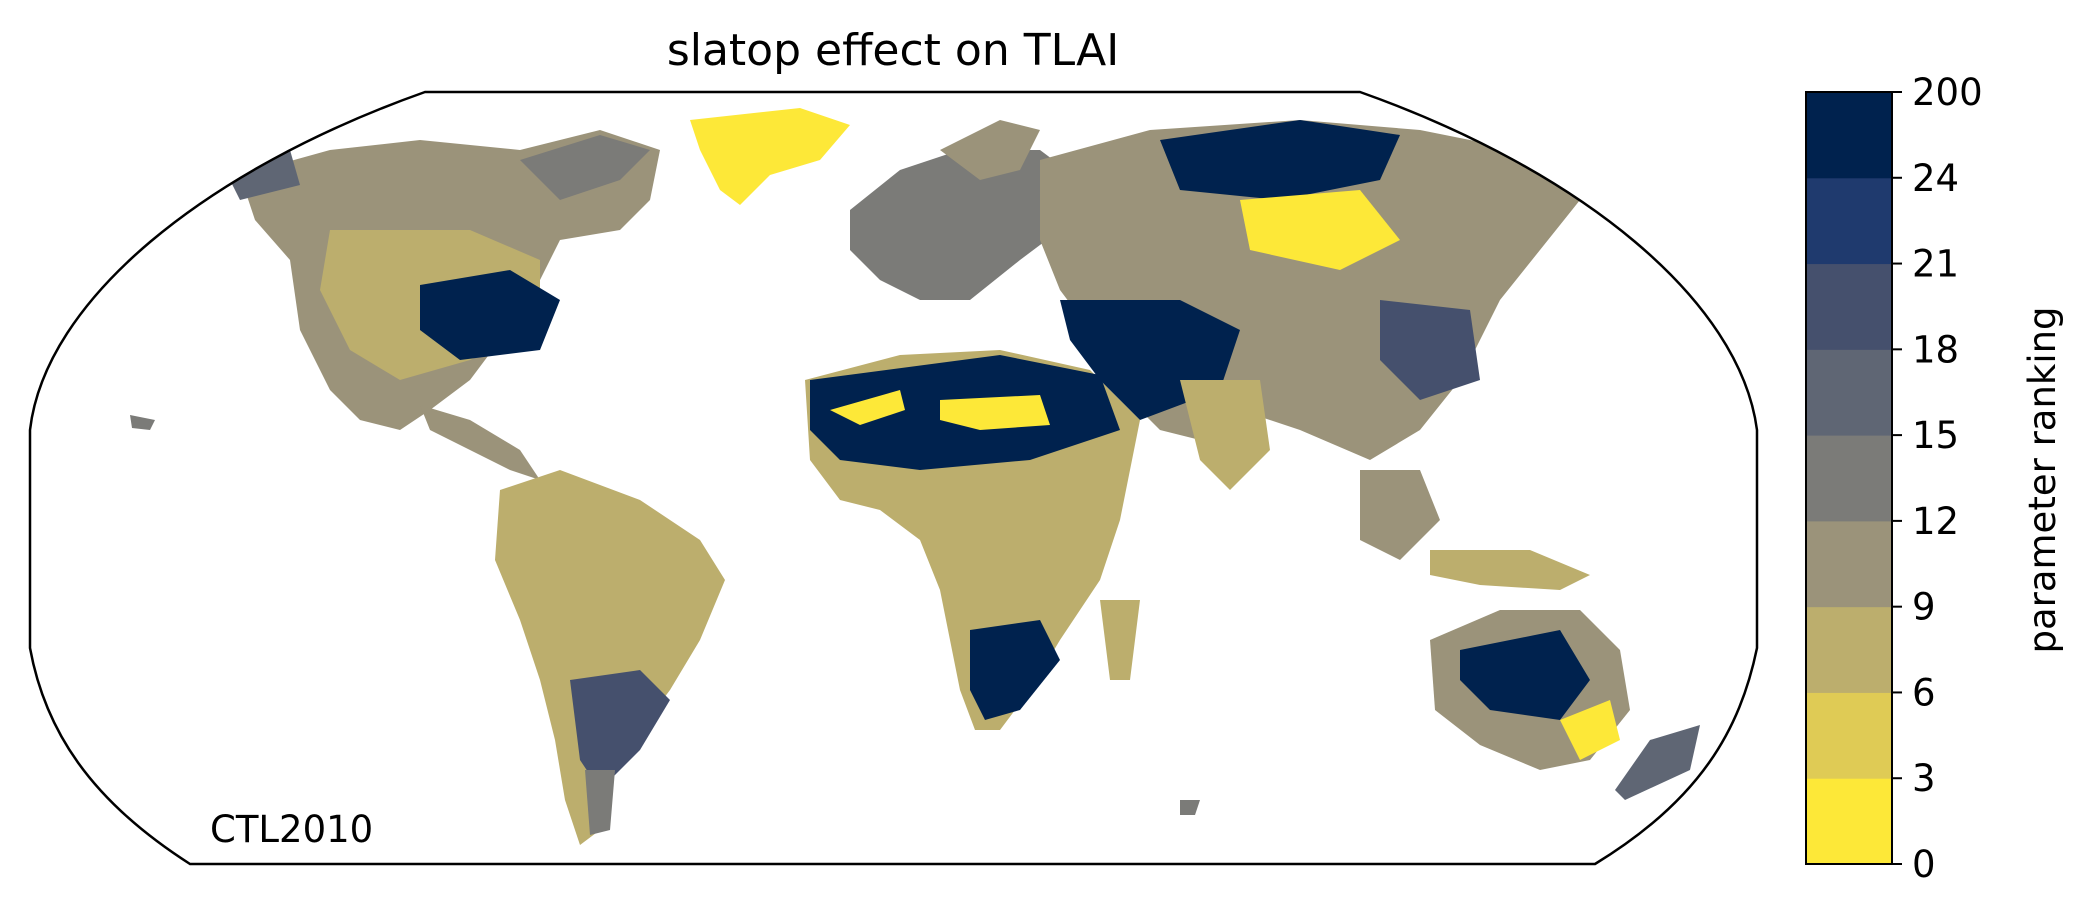 The height and width of the screenshot is (918, 2085). Describe the element at coordinates (480, 442) in the screenshot. I see `central-america` at that location.